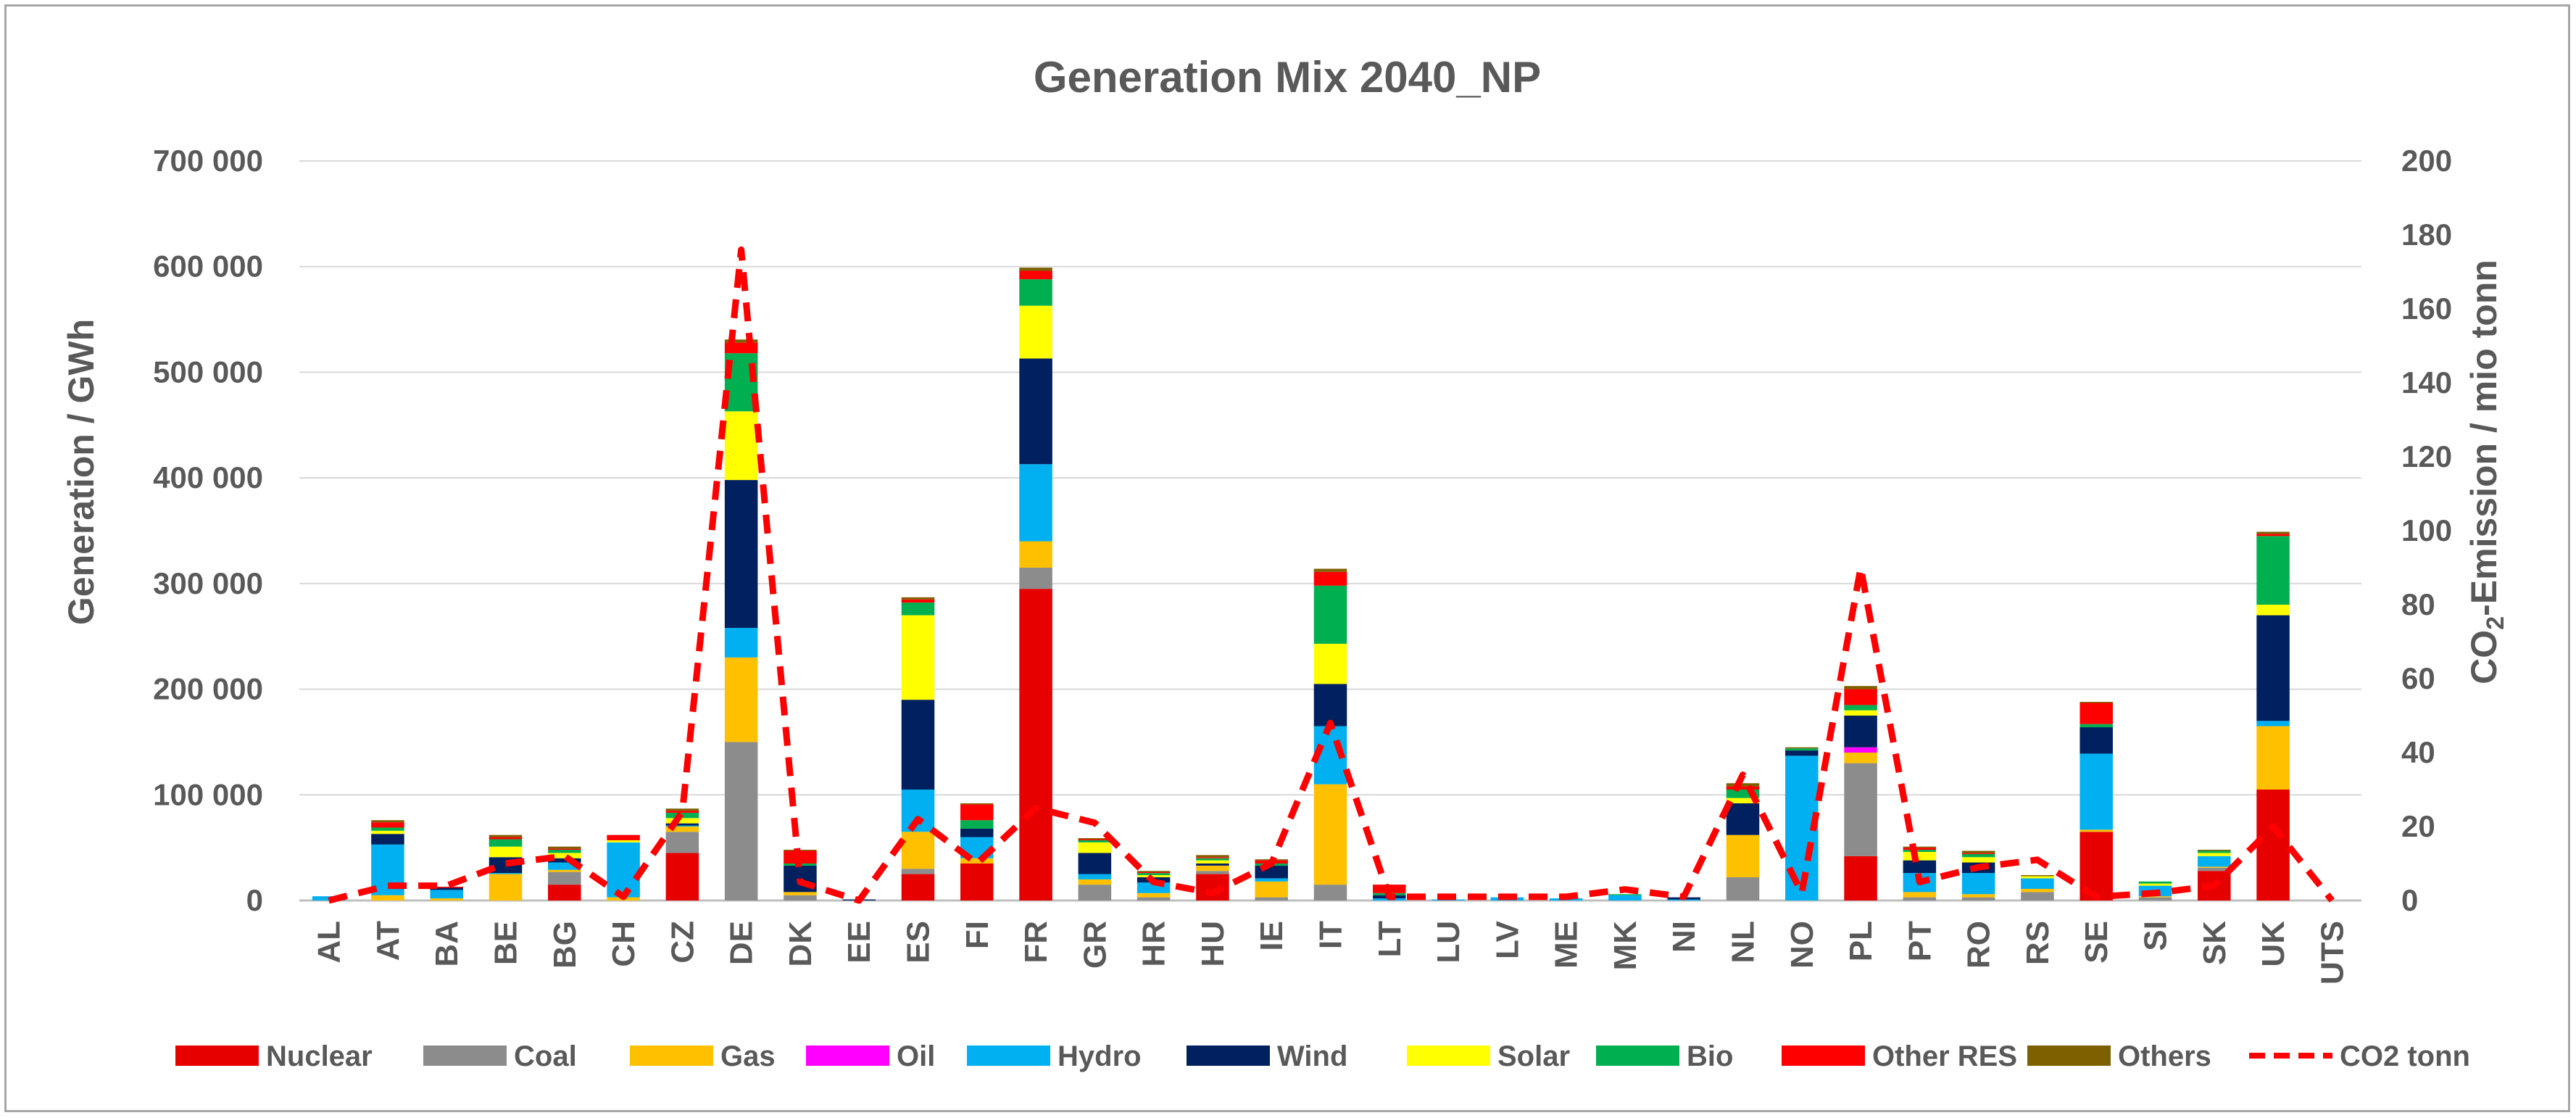 This screenshot has width=2576, height=1118. Describe the element at coordinates (1154, 944) in the screenshot. I see `x-tick-label: HR` at that location.